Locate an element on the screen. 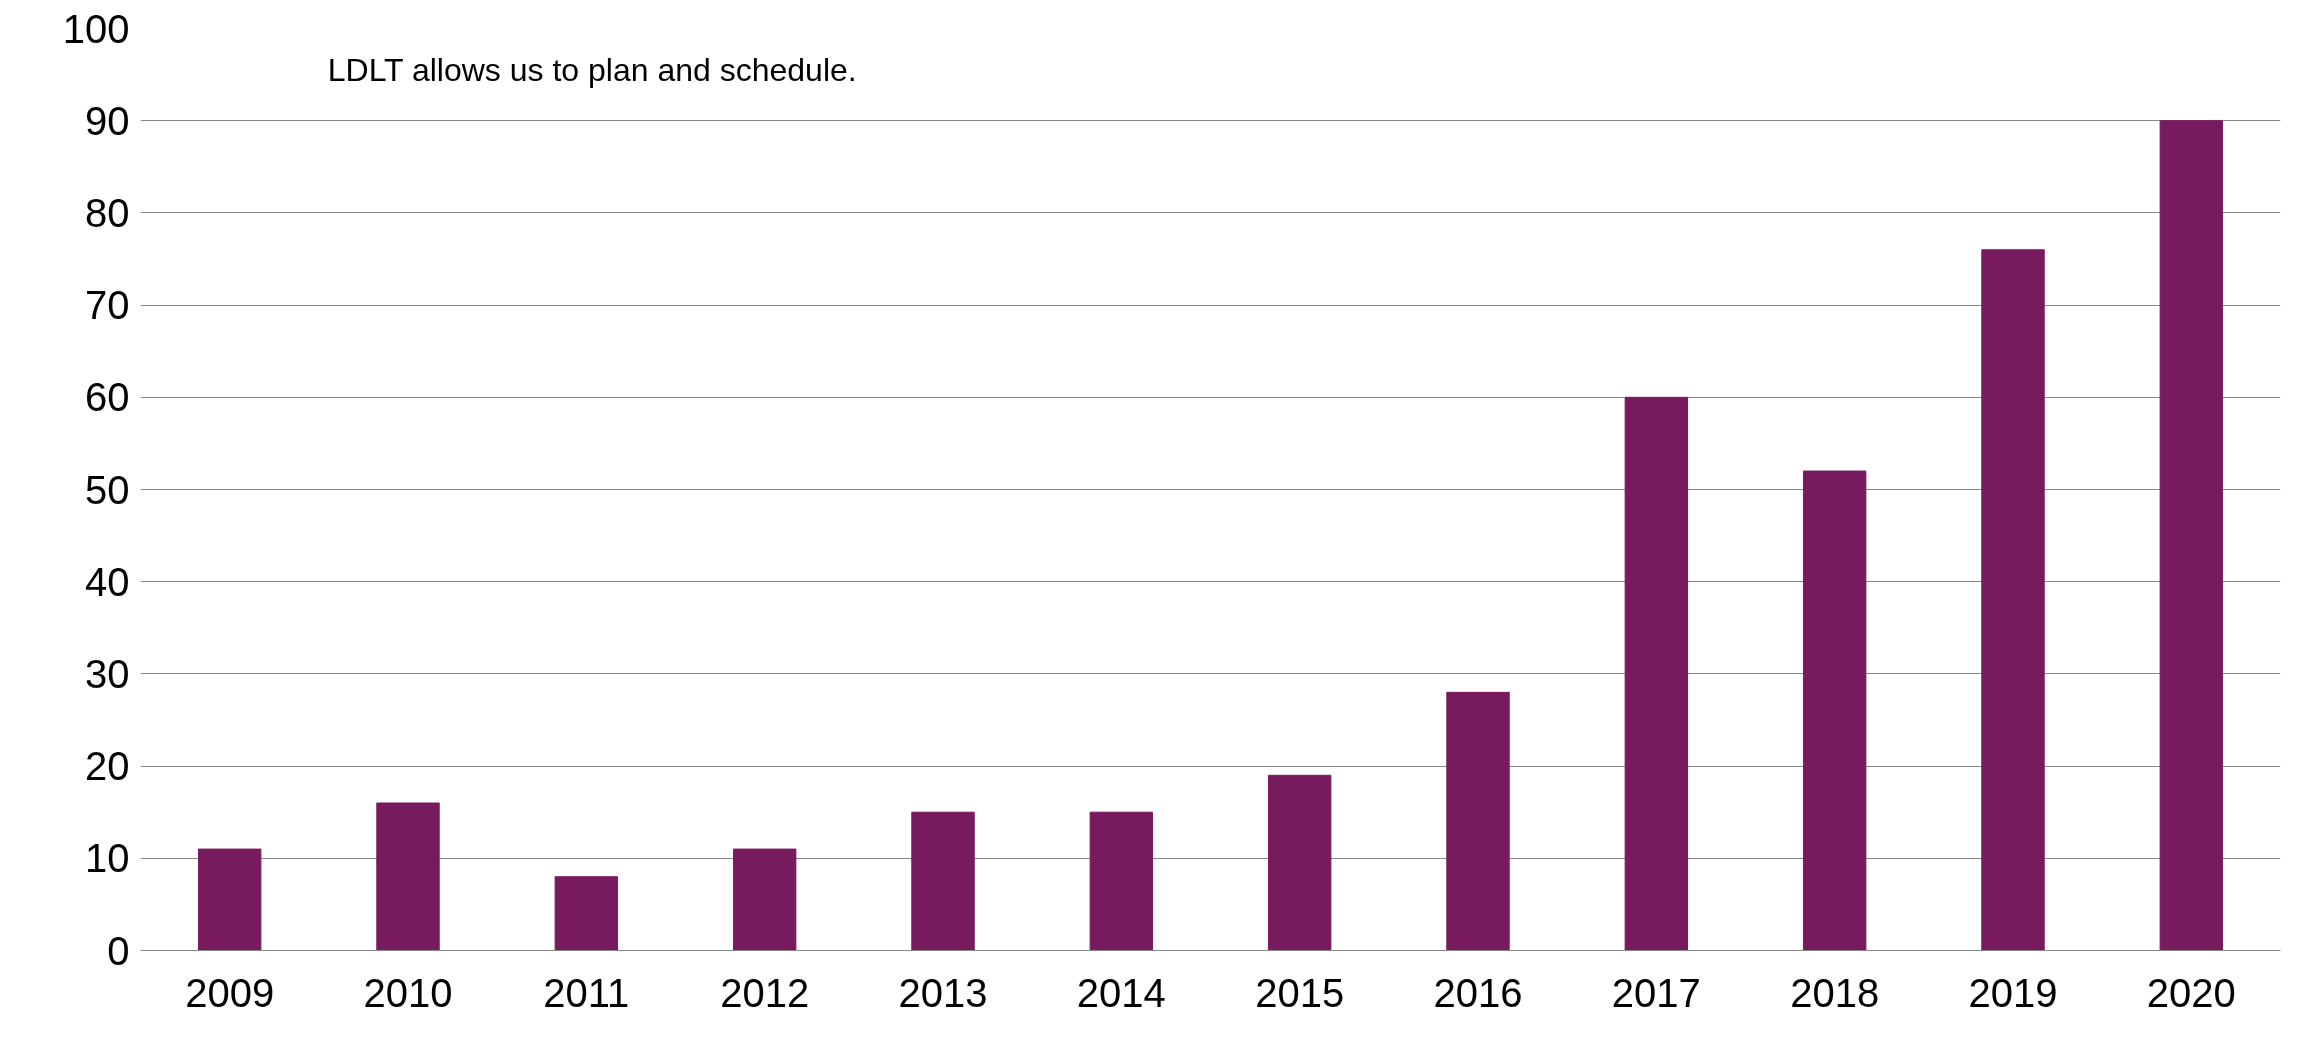 The height and width of the screenshot is (1038, 2305). annotation: LDLT allows us to plan and schedule. is located at coordinates (592, 69).